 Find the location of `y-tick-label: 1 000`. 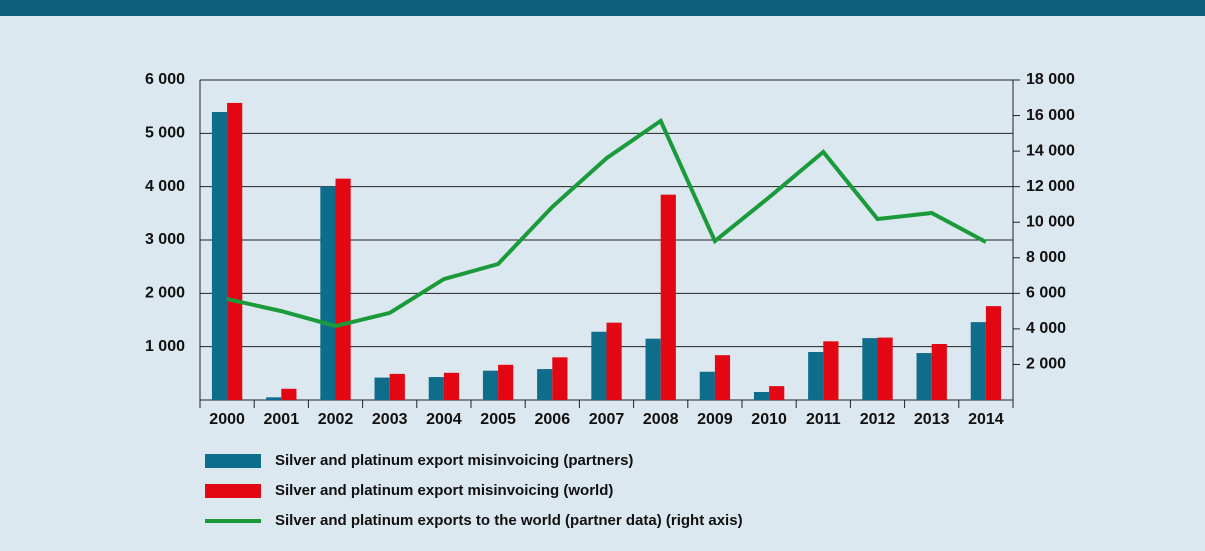

y-tick-label: 1 000 is located at coordinates (165, 346).